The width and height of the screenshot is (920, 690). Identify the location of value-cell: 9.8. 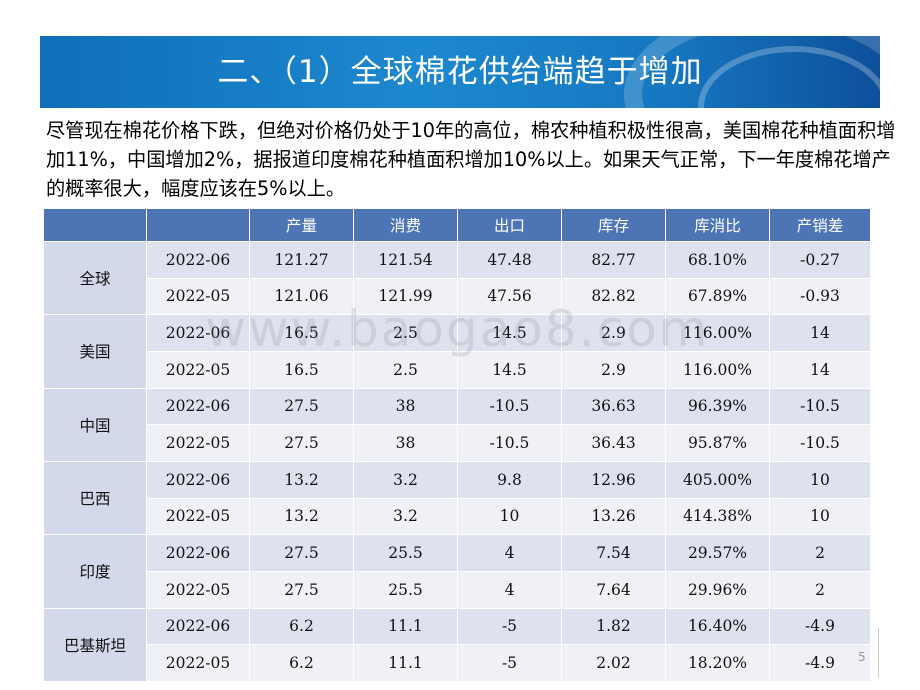
(509, 479).